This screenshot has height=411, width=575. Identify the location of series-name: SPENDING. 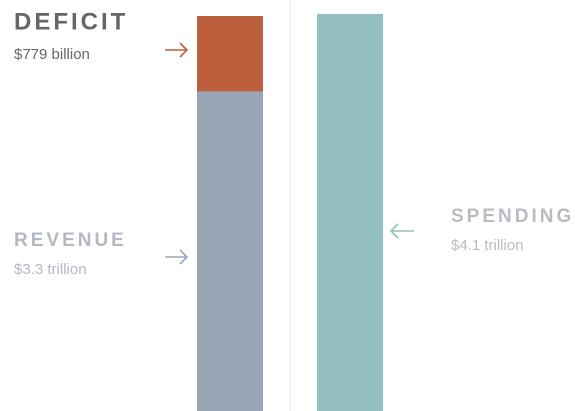
(512, 216).